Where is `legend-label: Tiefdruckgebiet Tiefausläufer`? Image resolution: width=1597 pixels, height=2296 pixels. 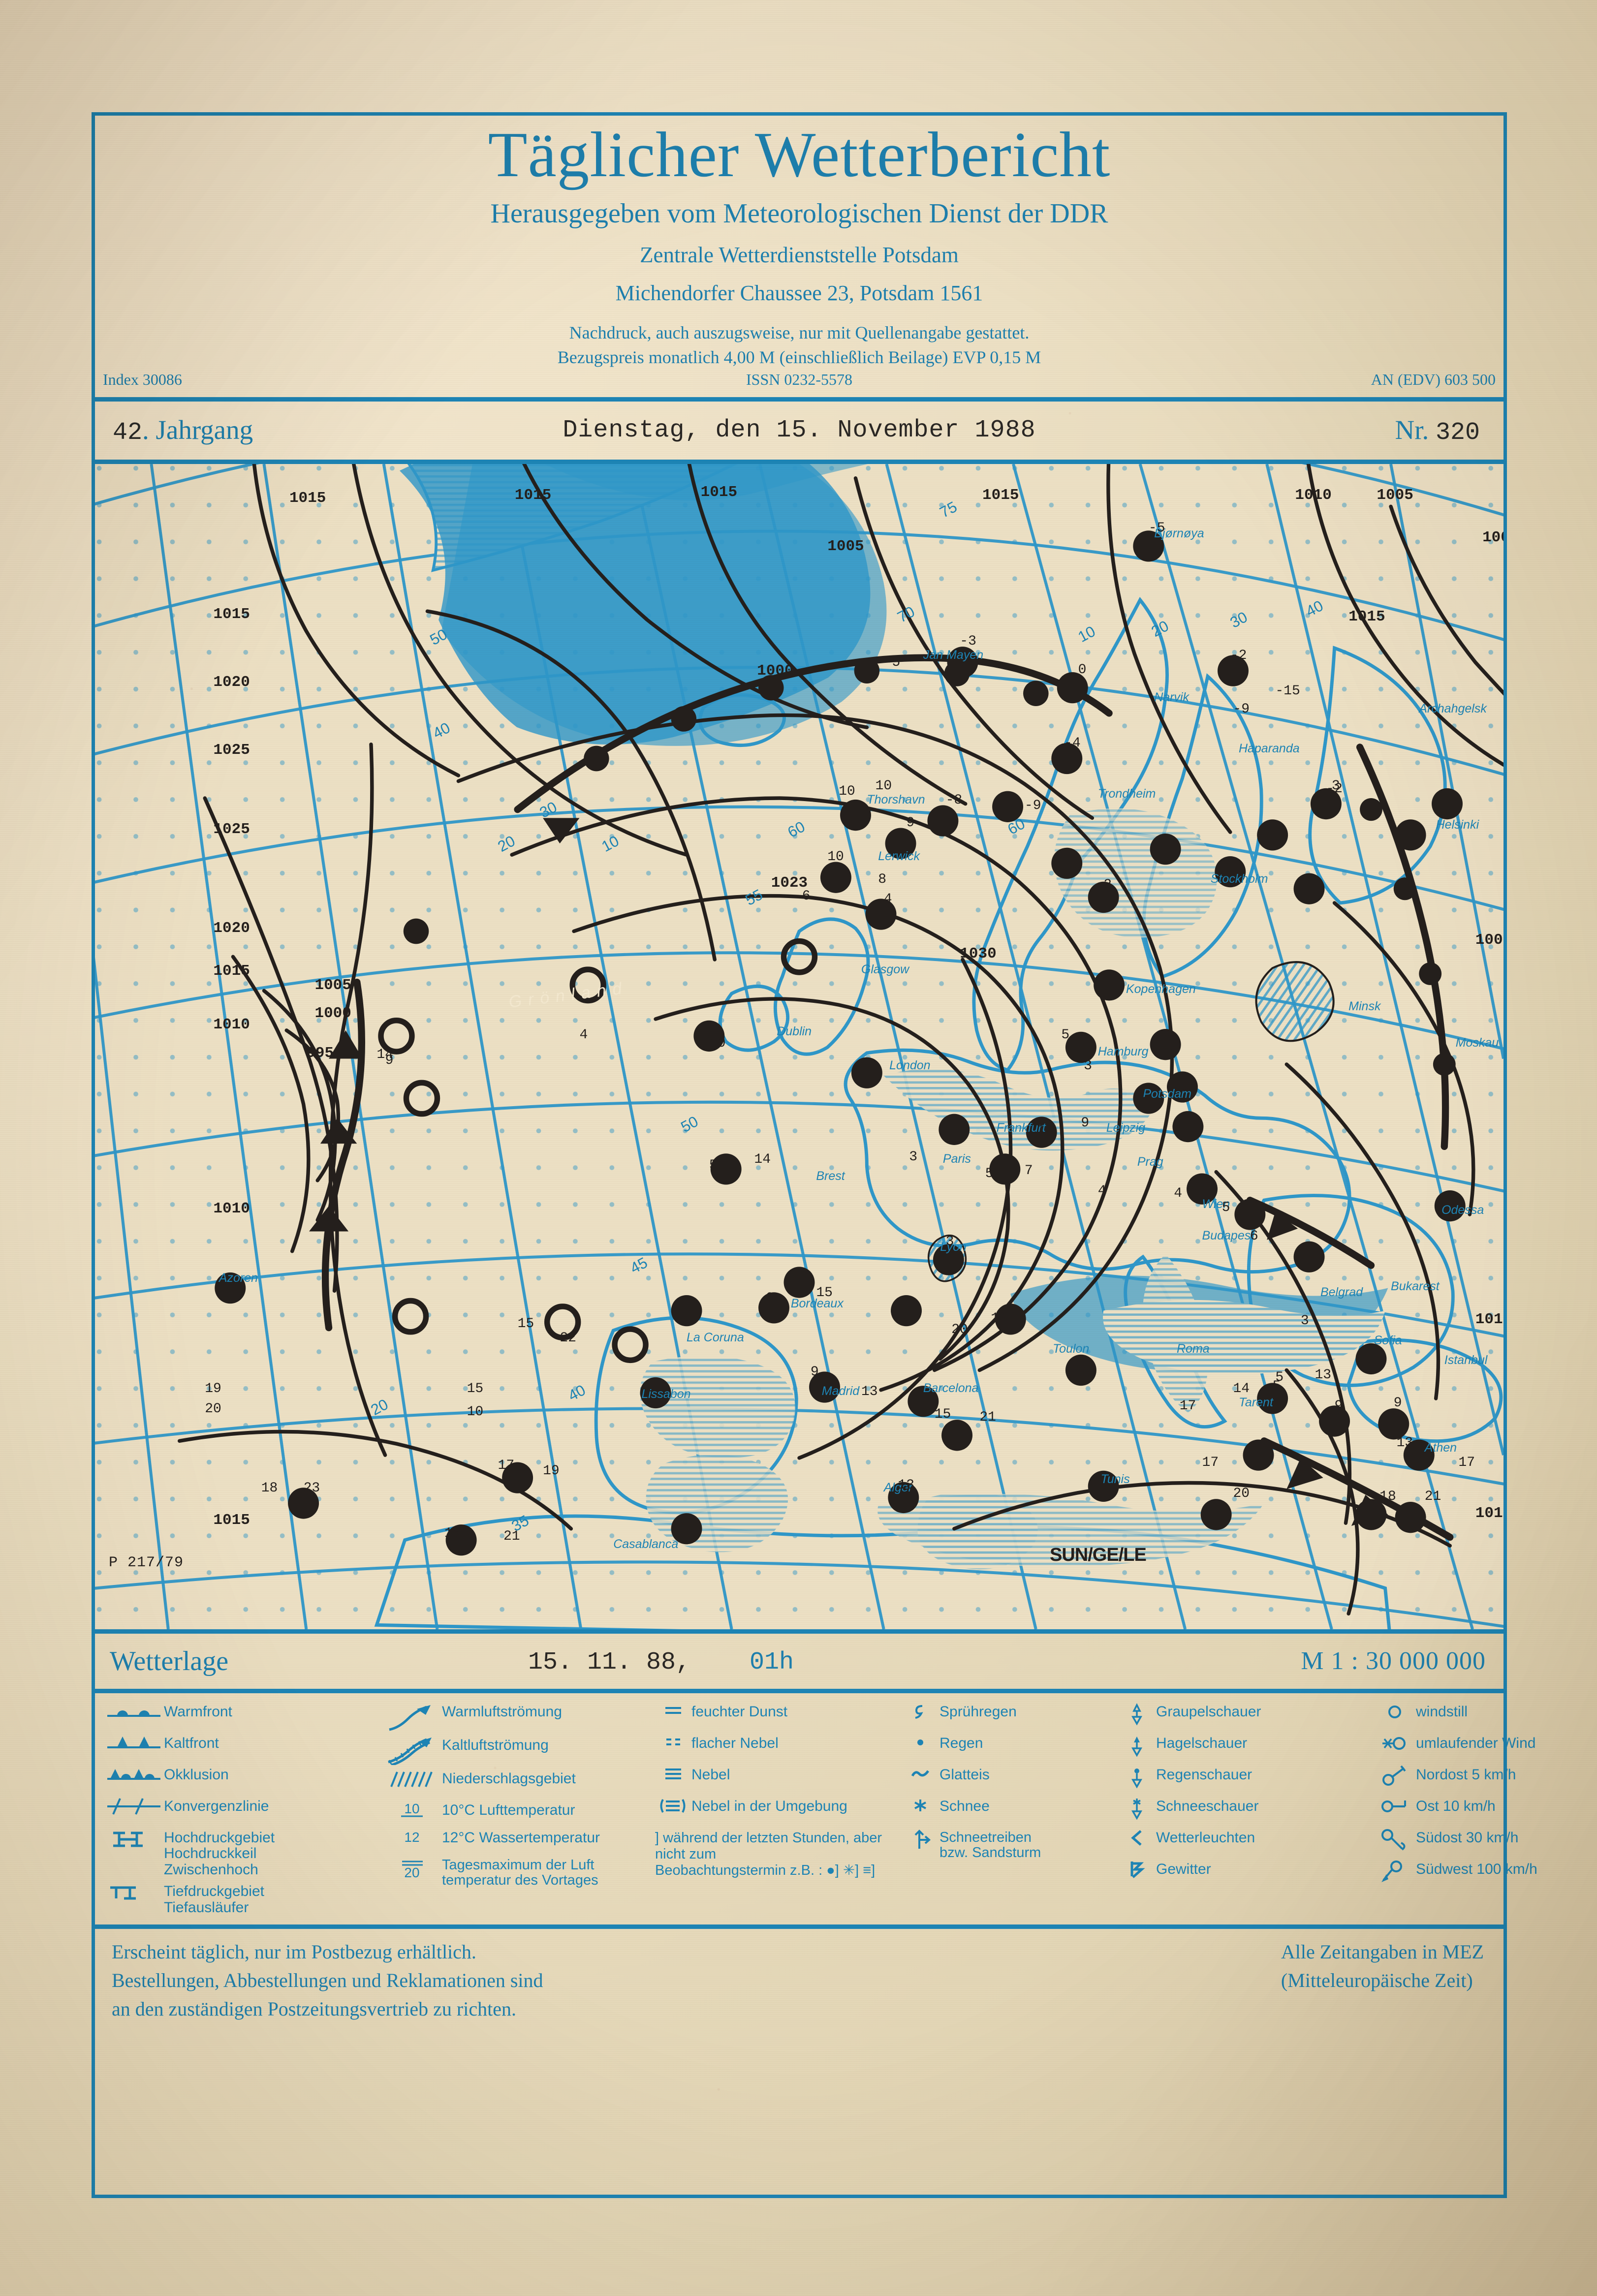 legend-label: Tiefdruckgebiet Tiefausläufer is located at coordinates (214, 1900).